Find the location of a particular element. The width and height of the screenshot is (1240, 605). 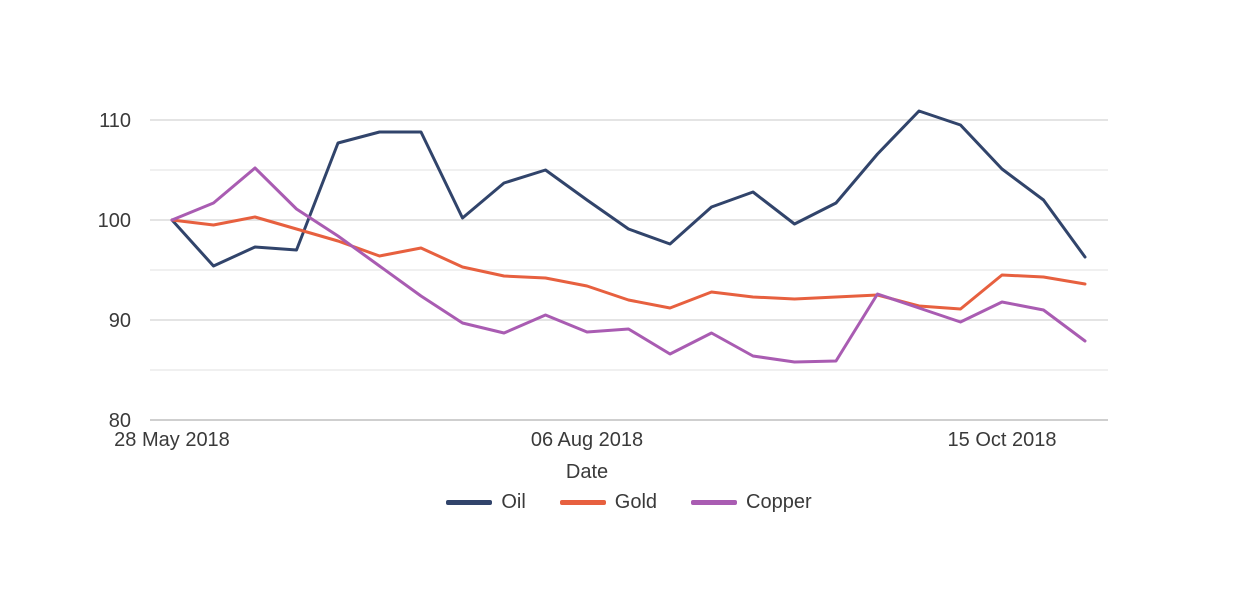

legend-item-copper: Copper is located at coordinates (751, 502).